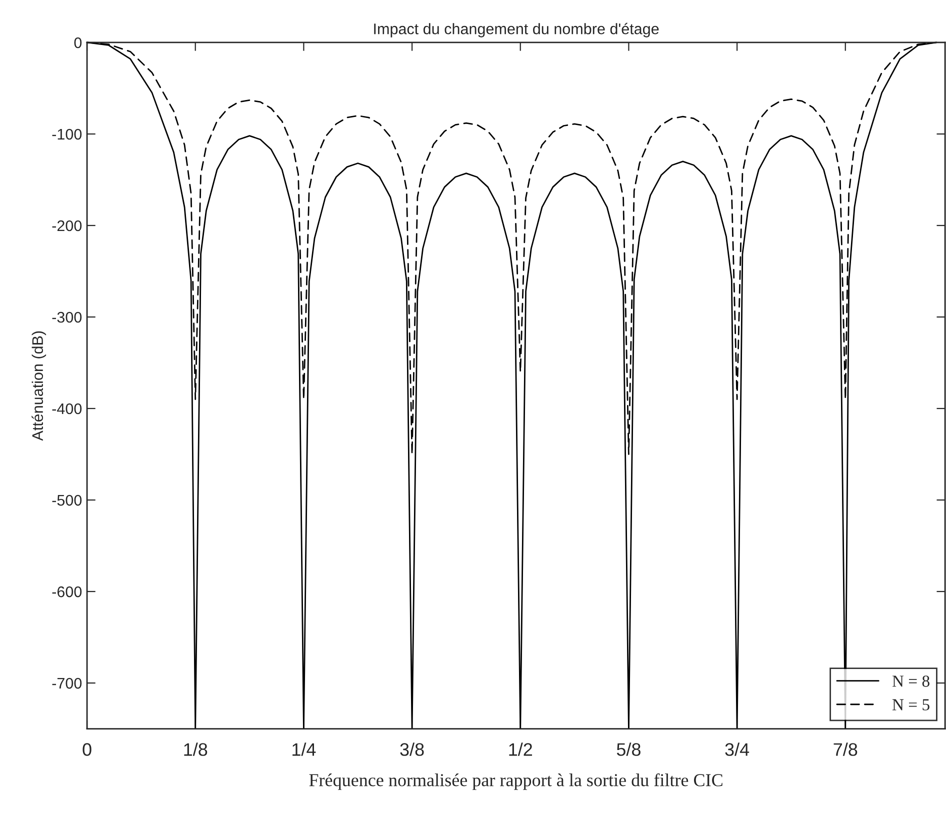 The image size is (946, 817). I want to click on x-tick-label: 3/4, so click(737, 749).